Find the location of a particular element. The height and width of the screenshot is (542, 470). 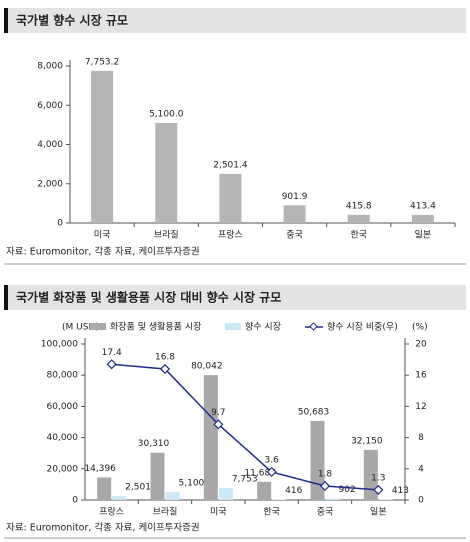

value-label: 14,396 is located at coordinates (100, 469).